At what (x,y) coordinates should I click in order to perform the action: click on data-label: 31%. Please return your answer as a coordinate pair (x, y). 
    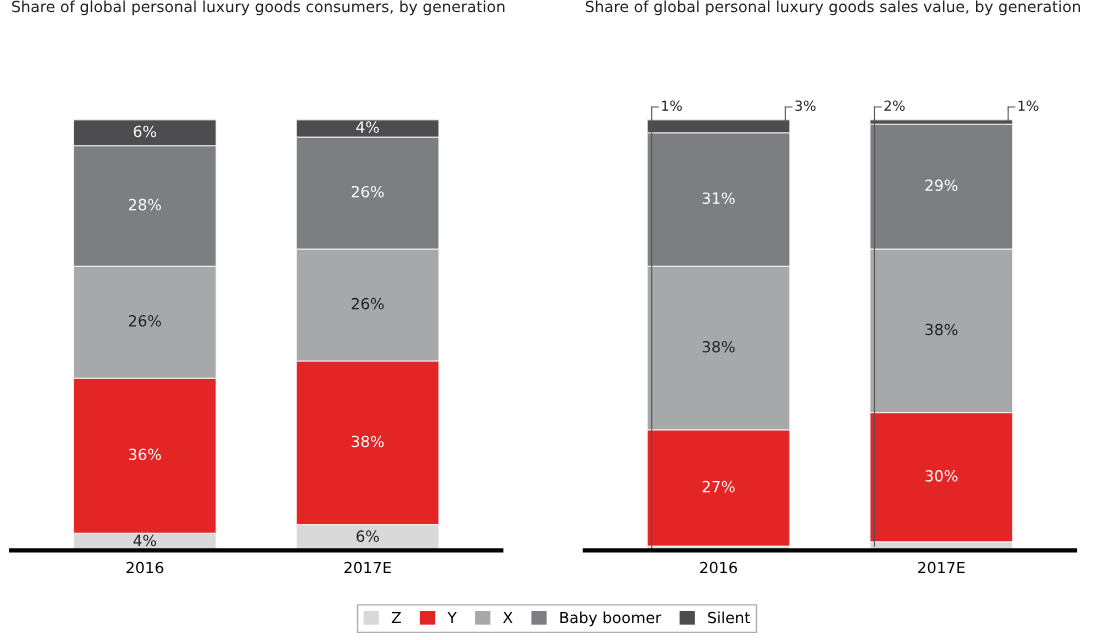
    Looking at the image, I should click on (718, 198).